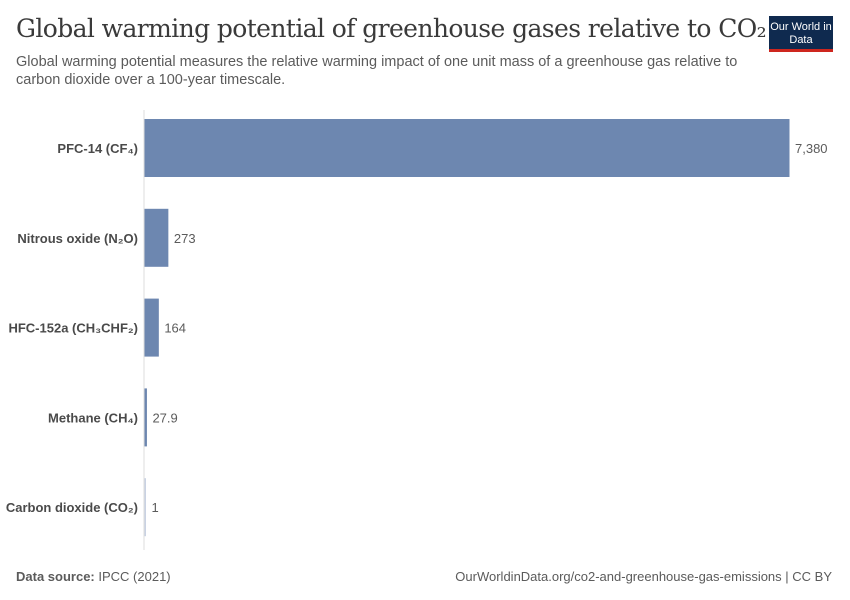 This screenshot has height=600, width=850. Describe the element at coordinates (164, 417) in the screenshot. I see `value-label: 27.9` at that location.